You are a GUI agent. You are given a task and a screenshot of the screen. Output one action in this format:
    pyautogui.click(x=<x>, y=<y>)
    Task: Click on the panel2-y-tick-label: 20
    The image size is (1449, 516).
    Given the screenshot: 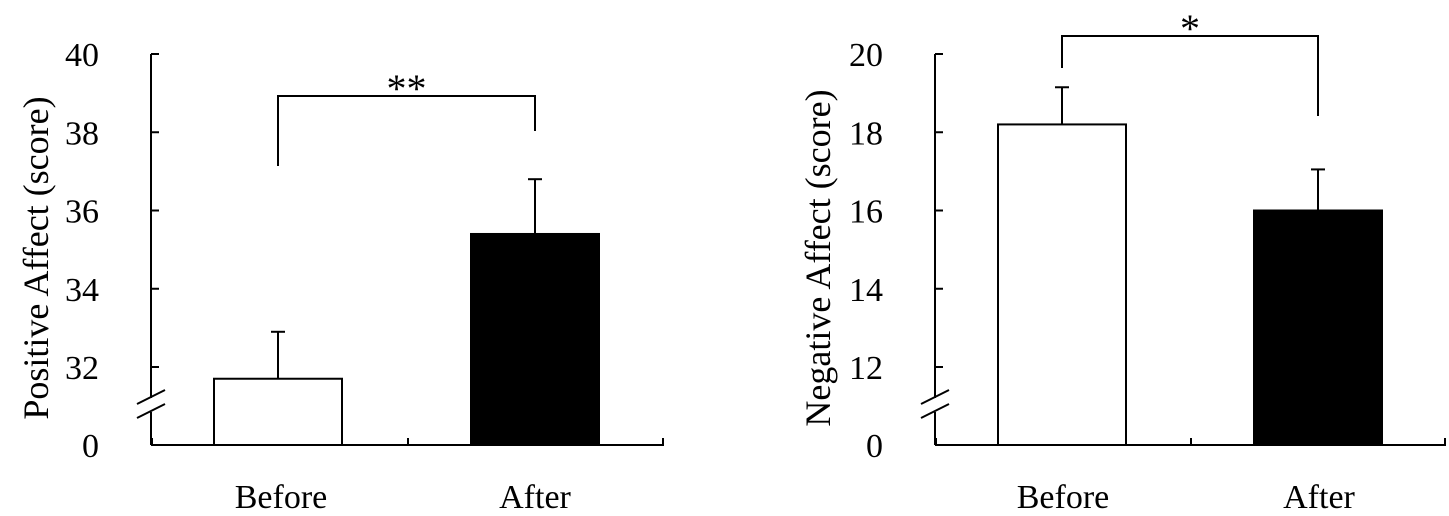 What is the action you would take?
    pyautogui.click(x=866, y=55)
    